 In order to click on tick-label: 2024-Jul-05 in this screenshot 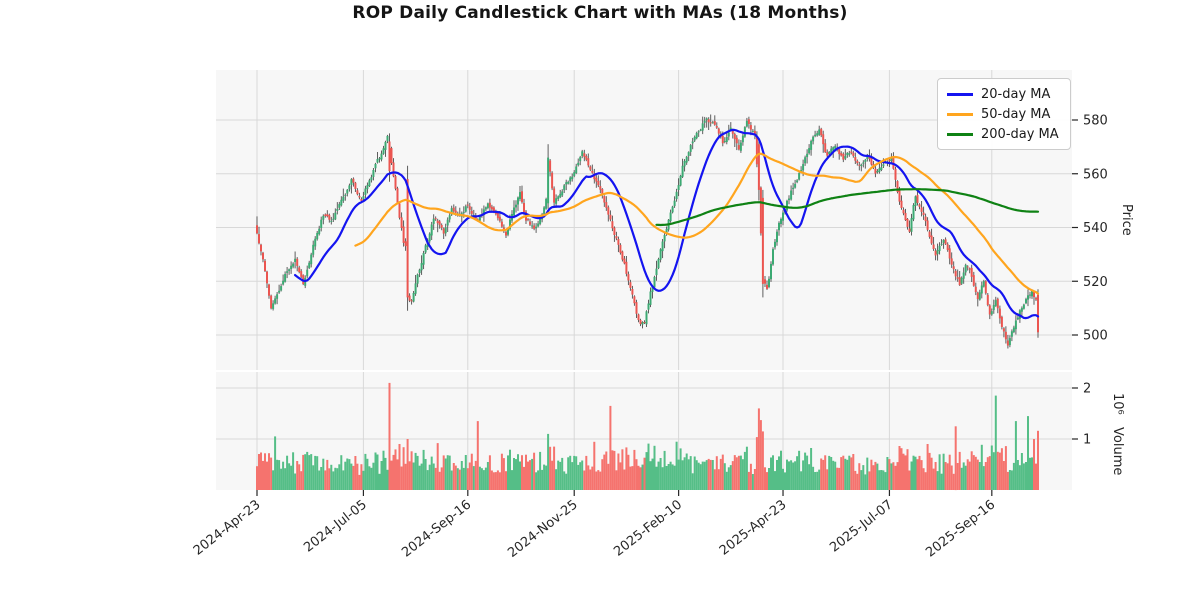, I will do `click(335, 526)`.